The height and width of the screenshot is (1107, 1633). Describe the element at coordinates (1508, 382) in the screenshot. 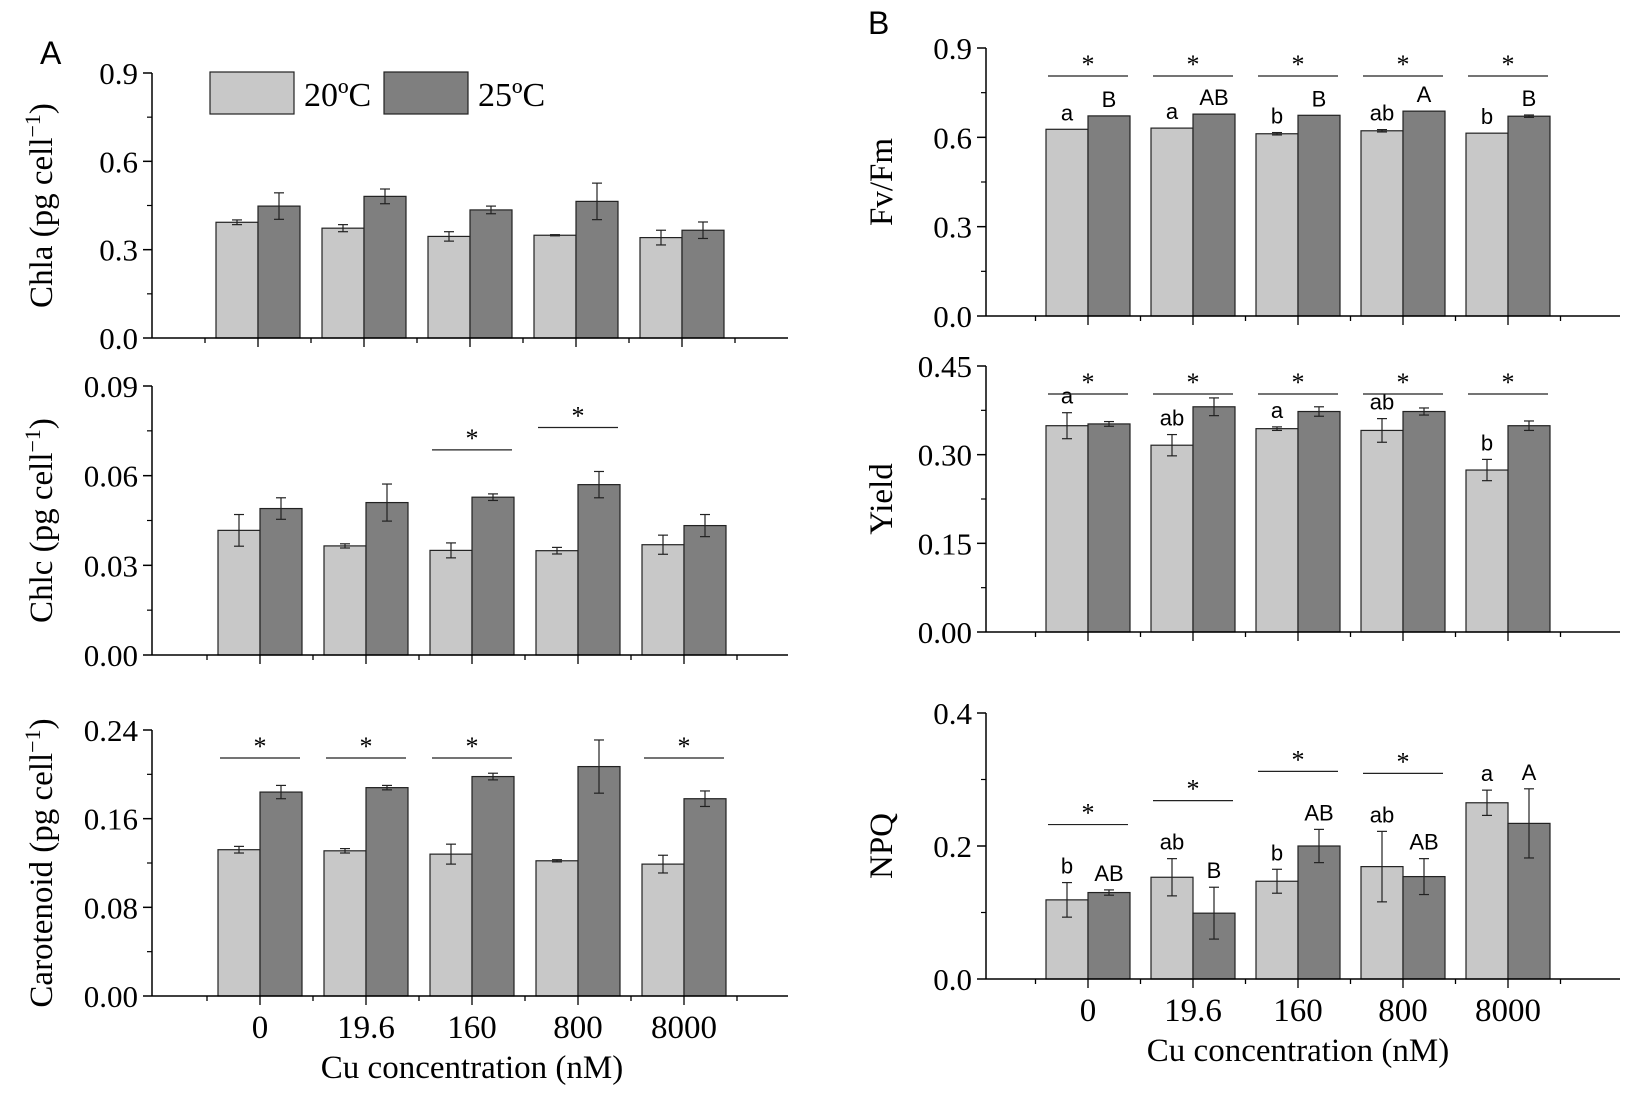

I see `significance-star-yield-4: *` at that location.